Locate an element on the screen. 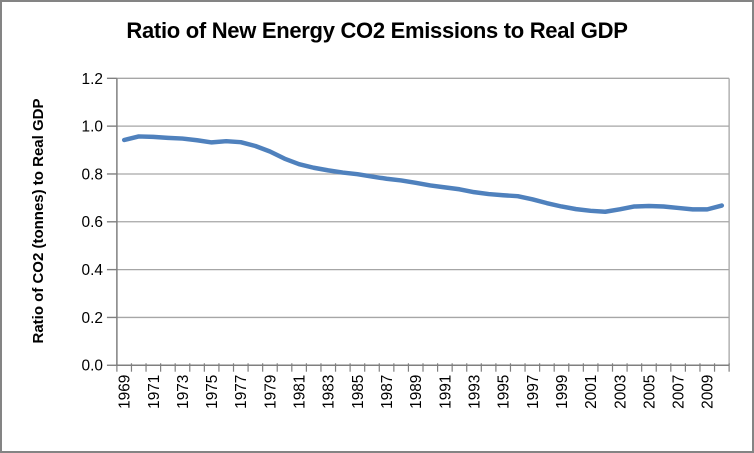  x-tick-label: 1973 is located at coordinates (183, 392).